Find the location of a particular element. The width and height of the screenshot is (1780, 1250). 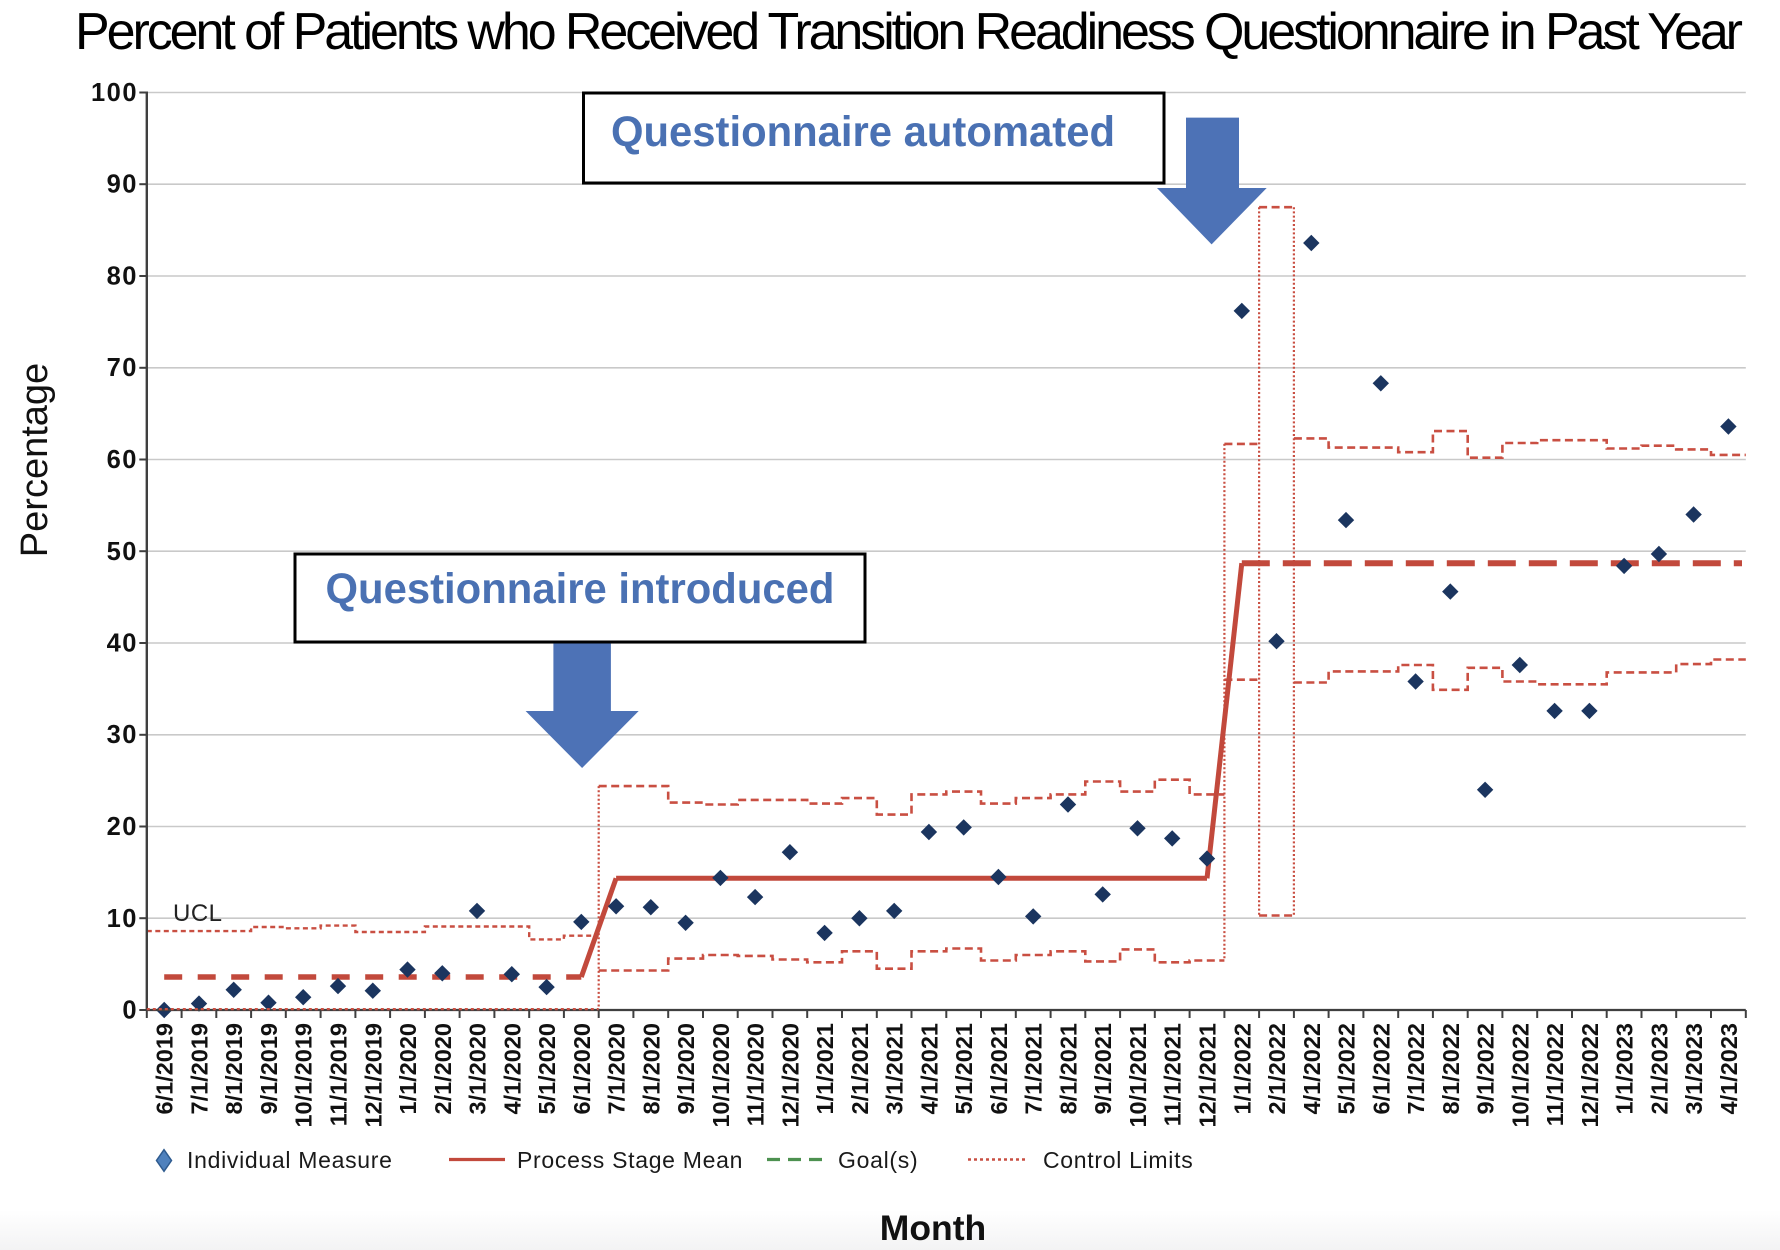

svg-text: 11/1/2022 is located at coordinates (1555, 1074).